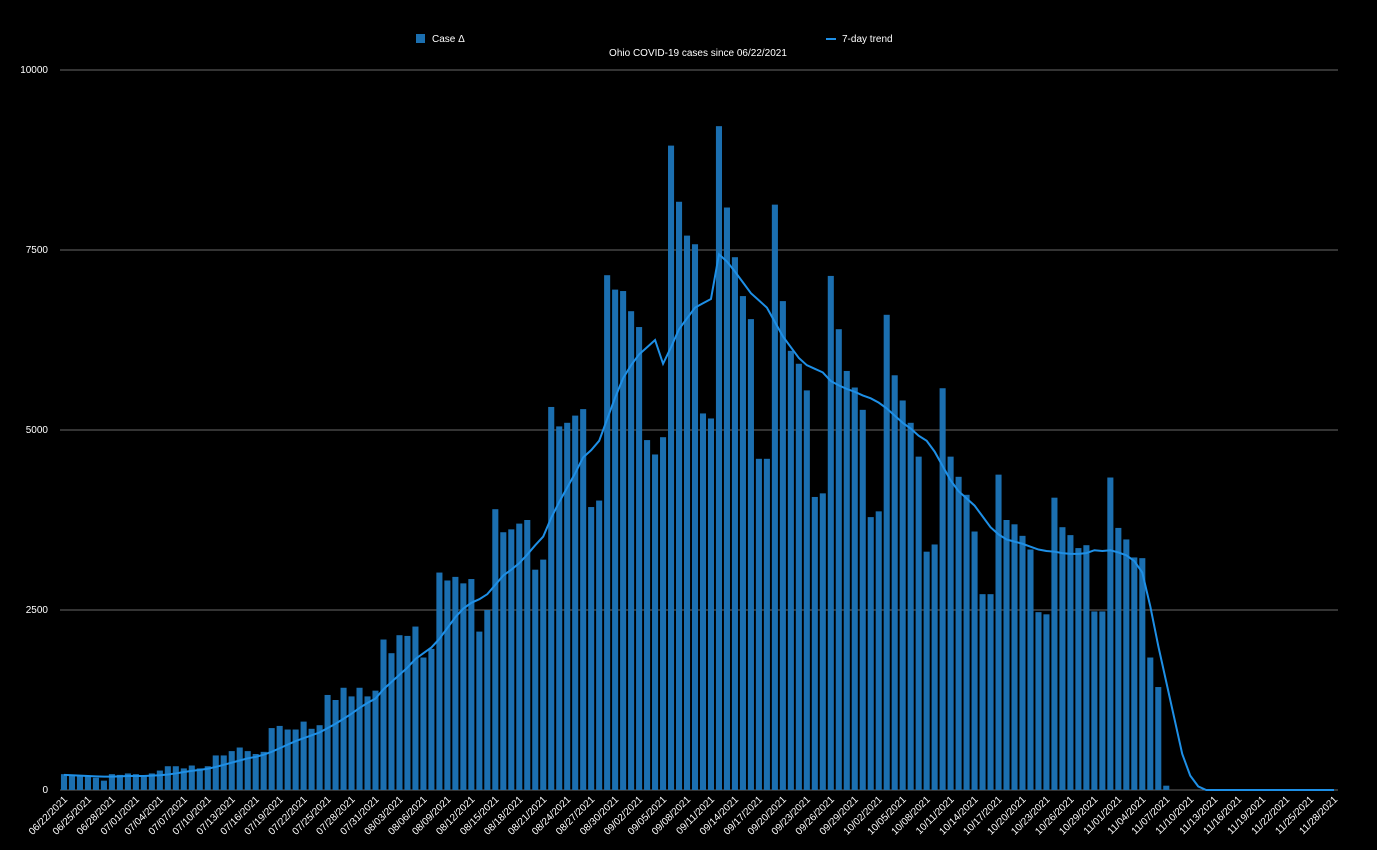 The height and width of the screenshot is (850, 1377). Describe the element at coordinates (698, 53) in the screenshot. I see `chart-title: Ohio COVID-19 cases since 06/22/2021` at that location.